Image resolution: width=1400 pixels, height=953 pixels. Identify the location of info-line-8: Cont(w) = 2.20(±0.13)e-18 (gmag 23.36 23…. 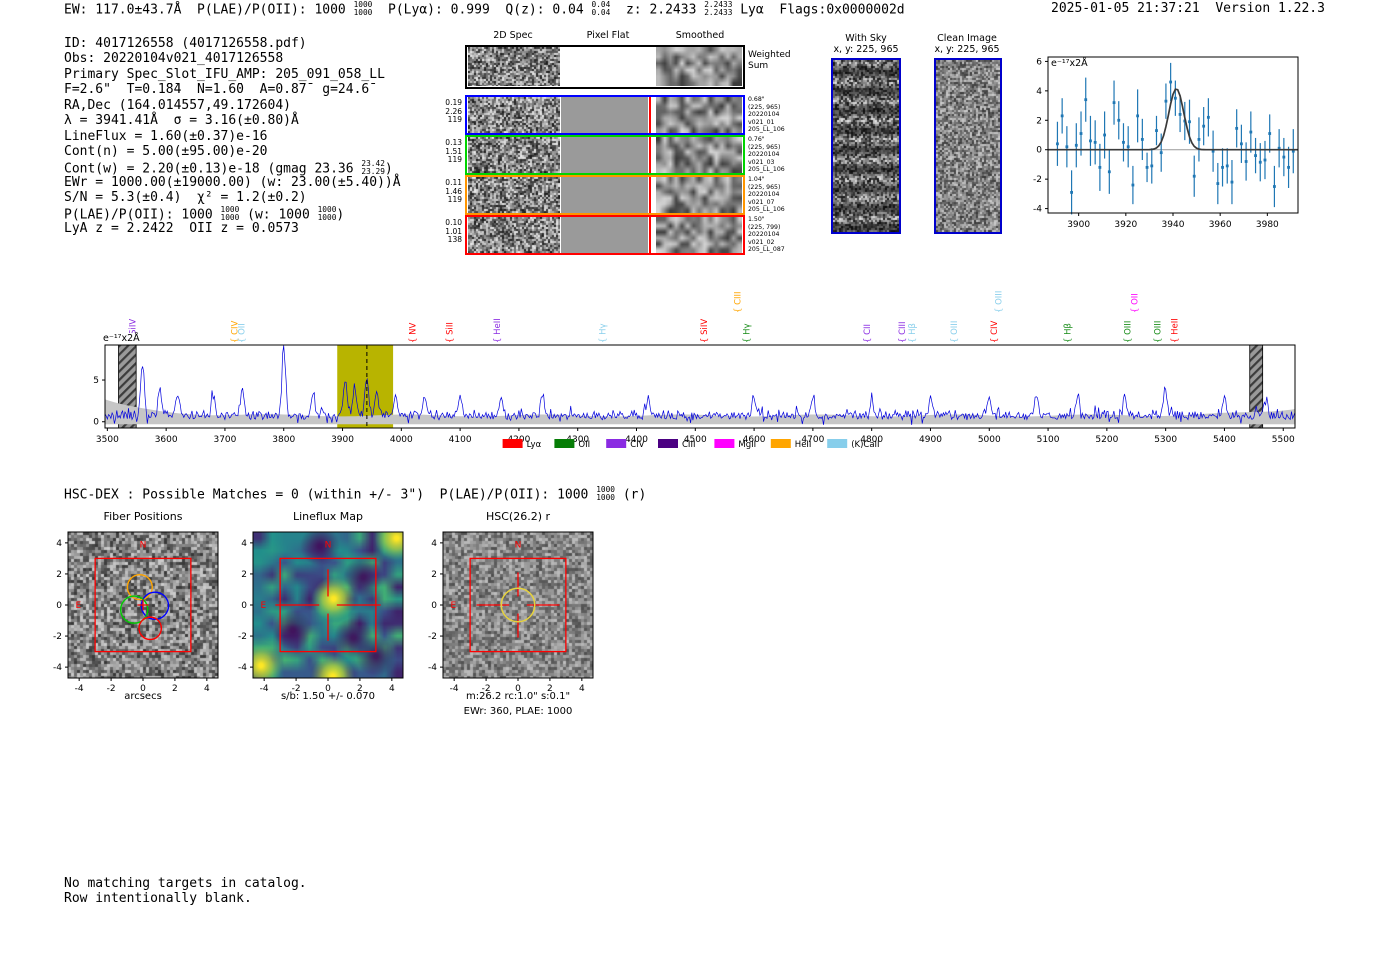
(232, 167).